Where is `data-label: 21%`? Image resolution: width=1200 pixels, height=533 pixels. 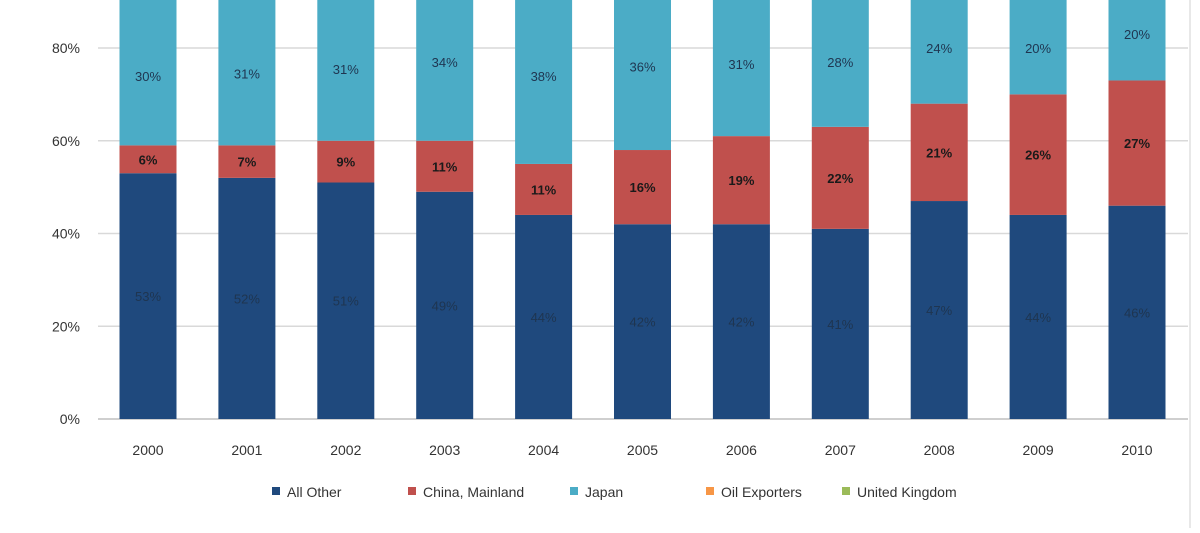
data-label: 21% is located at coordinates (939, 152).